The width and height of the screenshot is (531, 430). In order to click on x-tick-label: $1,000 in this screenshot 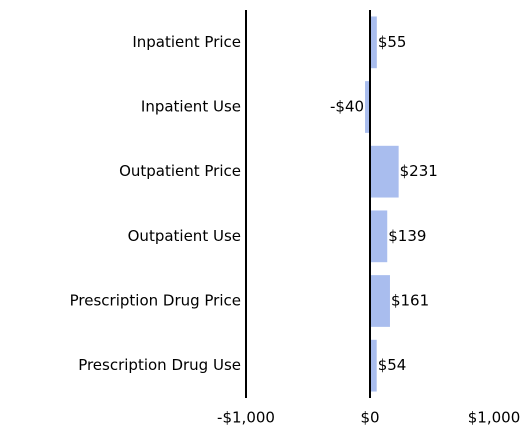, I will do `click(494, 418)`.